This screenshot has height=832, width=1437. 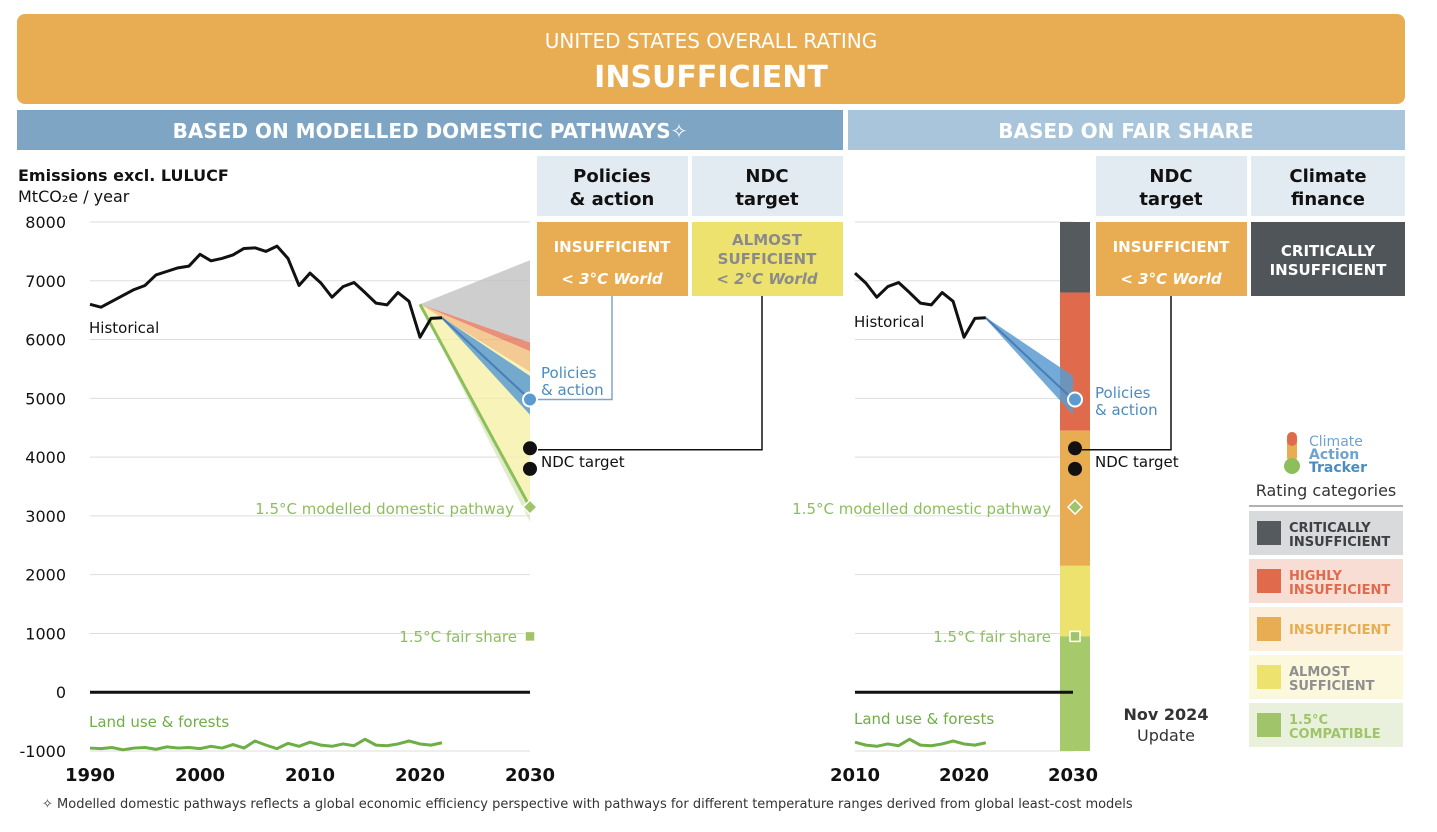 I want to click on update-date: Nov 2024, so click(x=1166, y=714).